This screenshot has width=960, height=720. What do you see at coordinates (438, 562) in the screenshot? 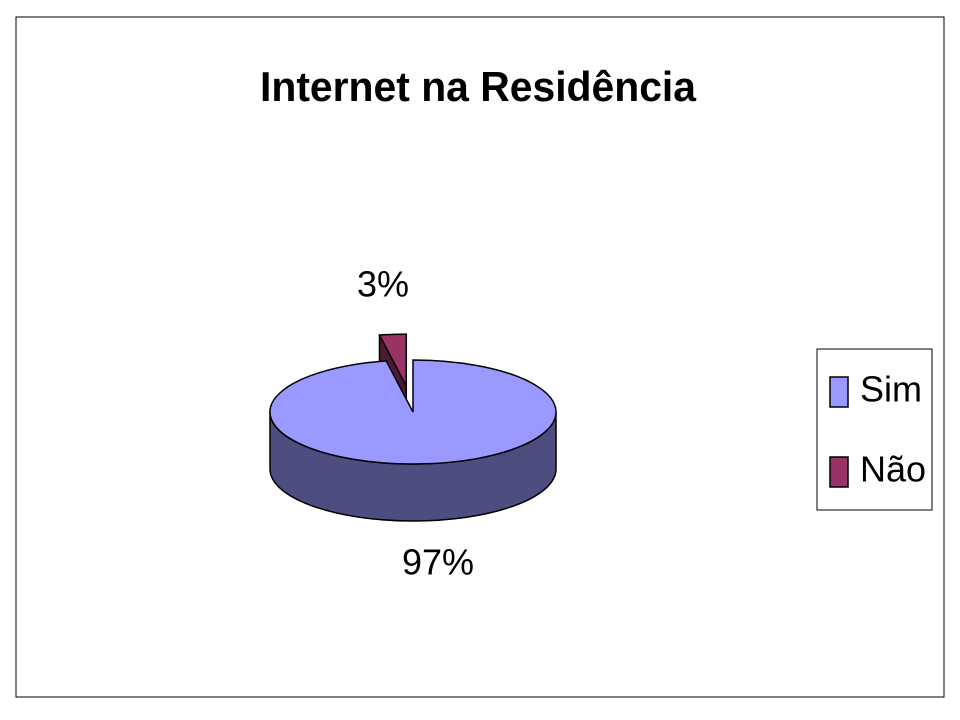
I see `data-label: 97%` at bounding box center [438, 562].